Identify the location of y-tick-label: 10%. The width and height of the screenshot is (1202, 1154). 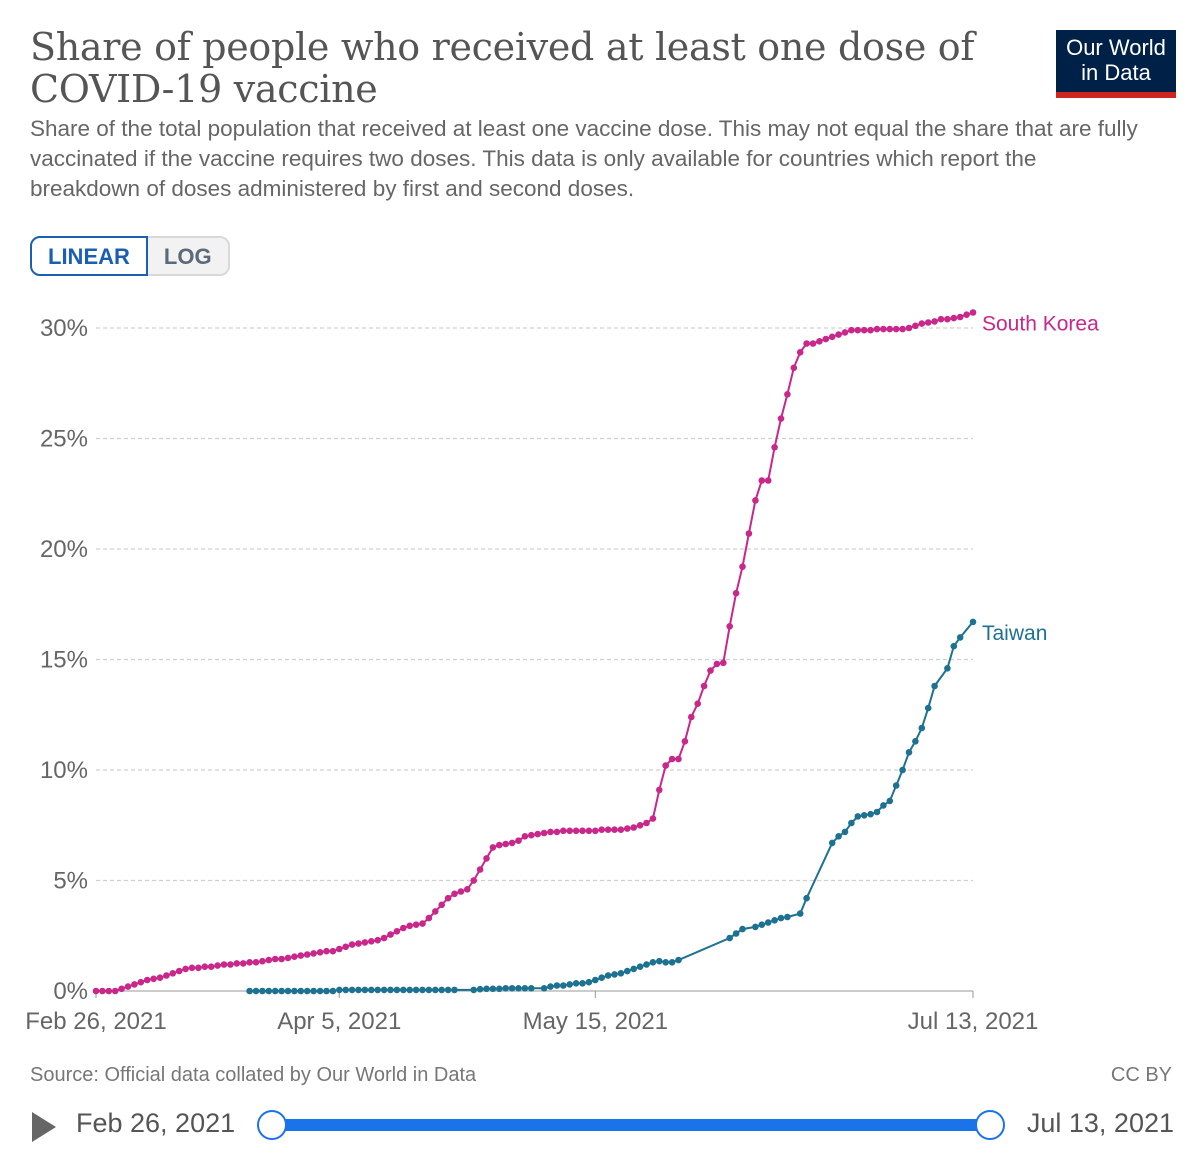
(64, 770).